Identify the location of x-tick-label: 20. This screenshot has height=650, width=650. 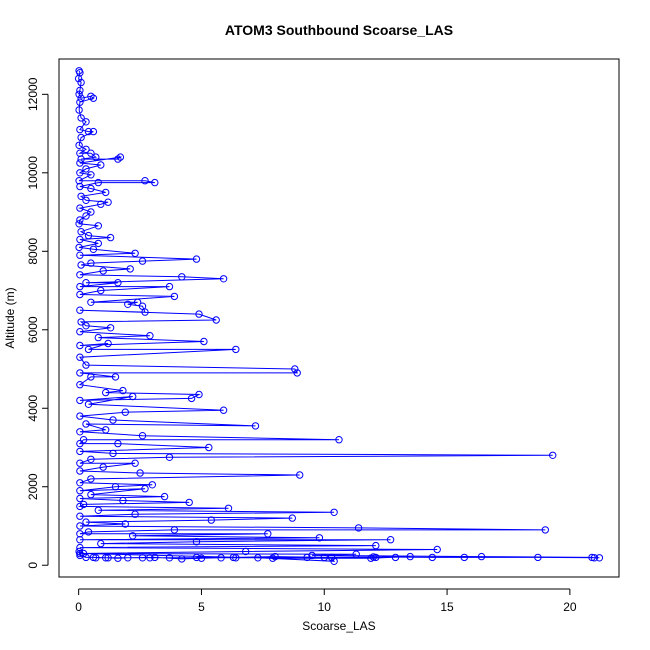
(570, 607).